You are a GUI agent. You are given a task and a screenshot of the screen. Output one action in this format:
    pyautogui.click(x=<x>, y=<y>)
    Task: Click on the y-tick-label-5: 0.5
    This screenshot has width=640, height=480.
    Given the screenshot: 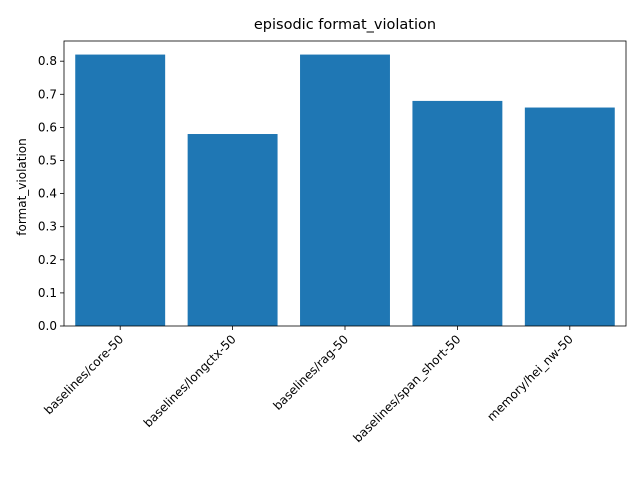 What is the action you would take?
    pyautogui.click(x=47, y=160)
    